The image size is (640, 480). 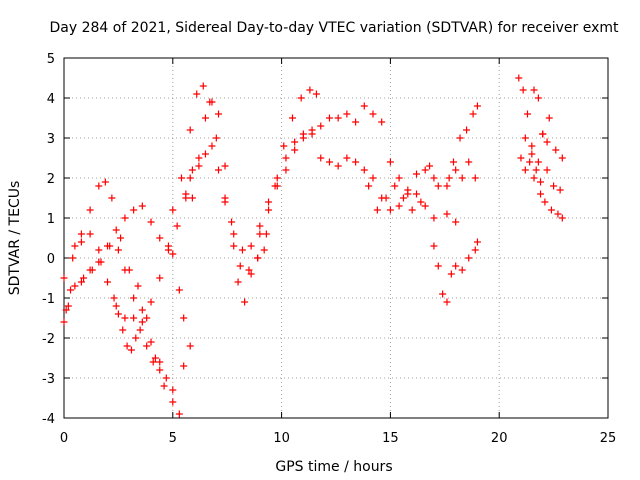 I want to click on y-tick-label: 4, so click(x=51, y=99).